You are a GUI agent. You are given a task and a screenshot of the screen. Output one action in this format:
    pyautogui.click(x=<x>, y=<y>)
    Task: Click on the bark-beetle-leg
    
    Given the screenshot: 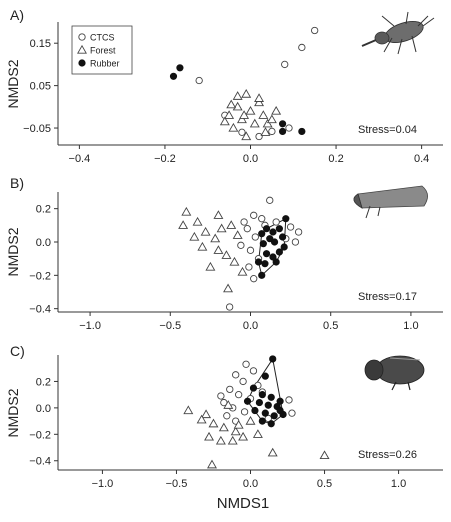 What is the action you would take?
    pyautogui.click(x=379, y=211)
    